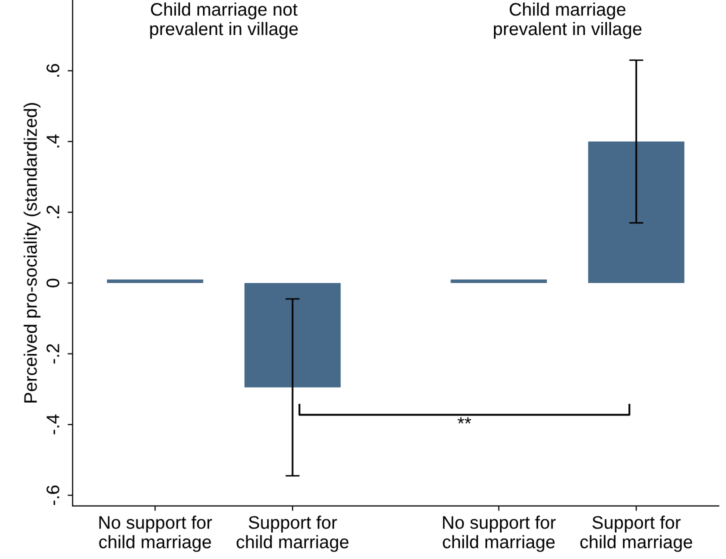  I want to click on y-tick-label: .6, so click(53, 70).